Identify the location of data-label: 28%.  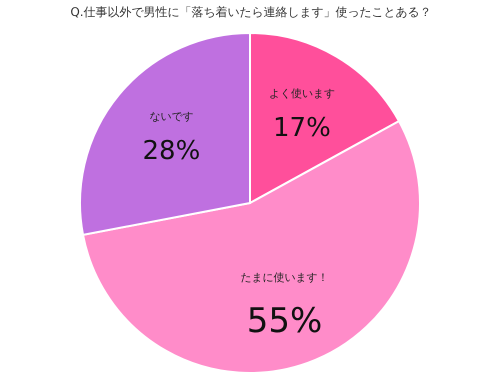
(171, 151).